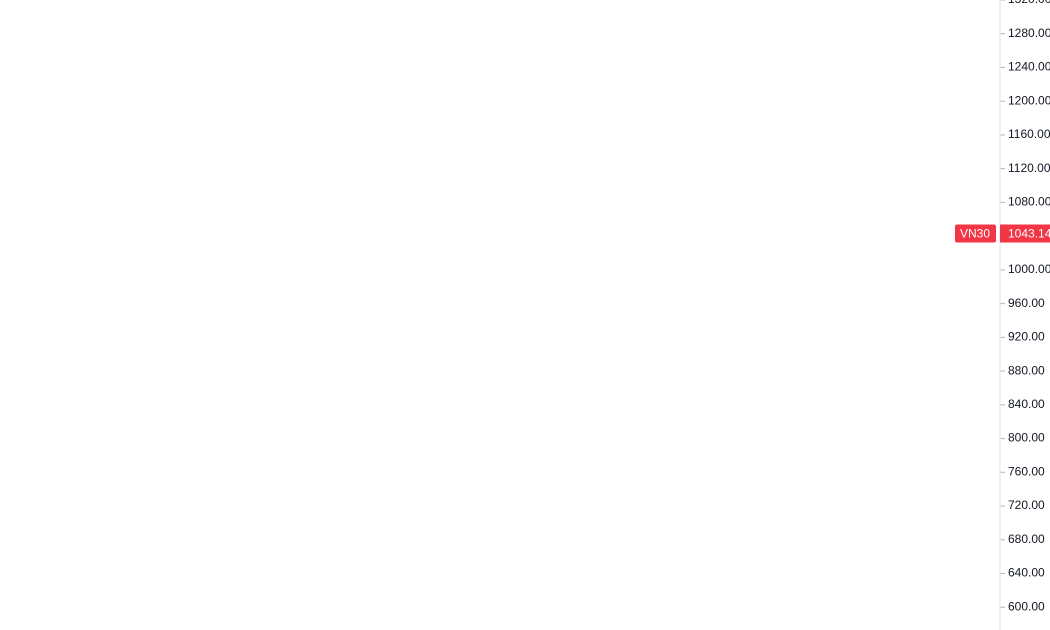 This screenshot has height=630, width=1050. I want to click on y-tick-label: 720.00, so click(1026, 505).